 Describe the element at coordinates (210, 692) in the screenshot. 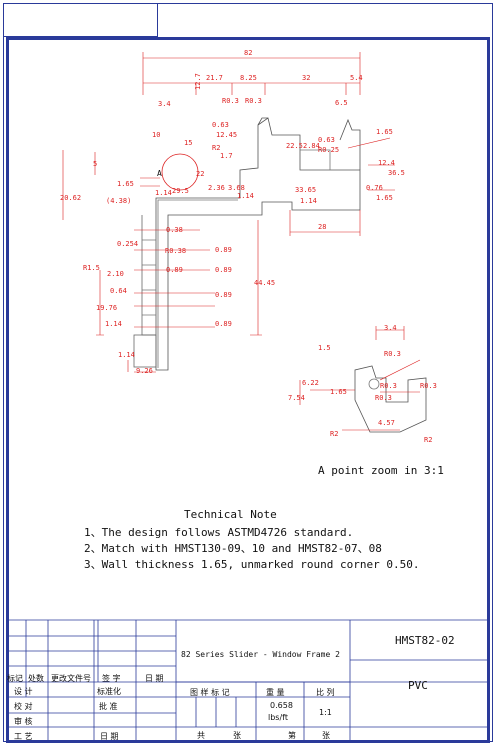

I see `label-pattern-mark: 图 样 标 记` at that location.